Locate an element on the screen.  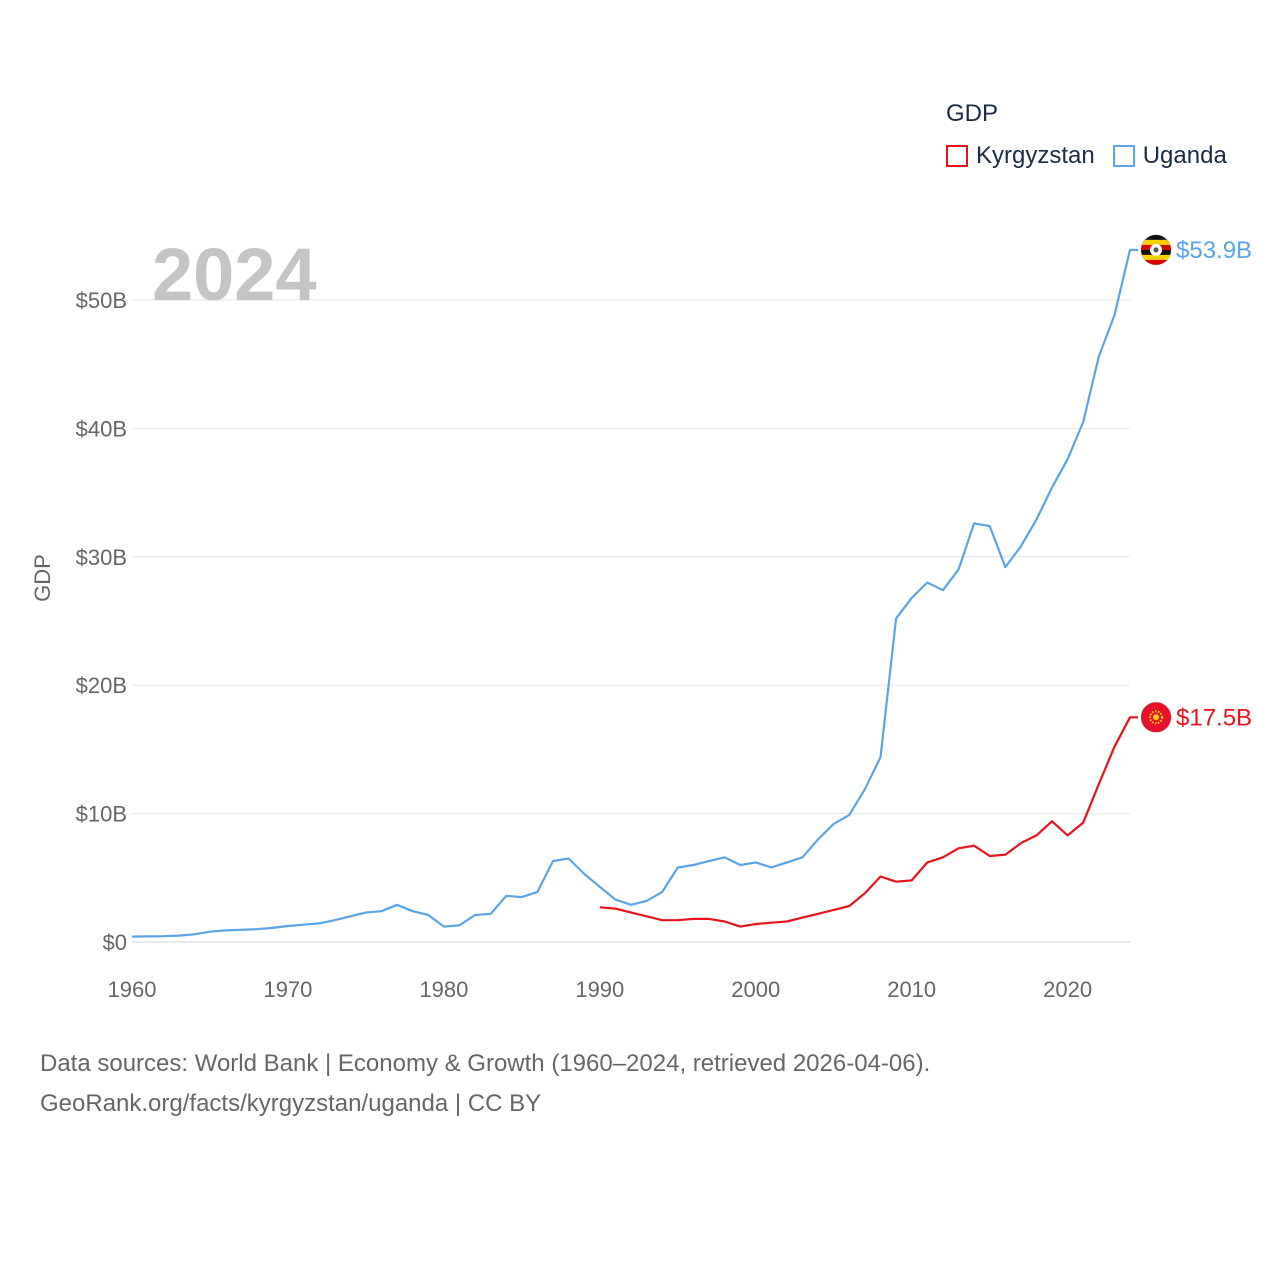
y-tick-label: $50B is located at coordinates (101, 300).